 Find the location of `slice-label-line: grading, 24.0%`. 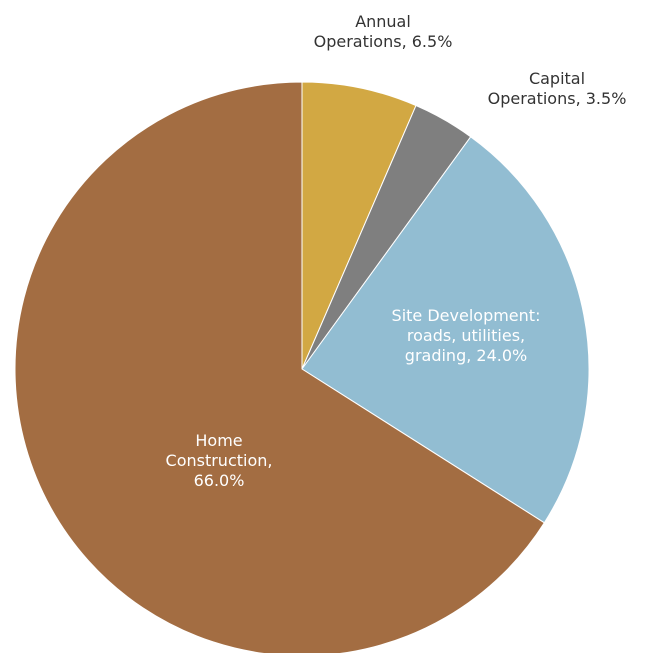

slice-label-line: grading, 24.0% is located at coordinates (466, 355).